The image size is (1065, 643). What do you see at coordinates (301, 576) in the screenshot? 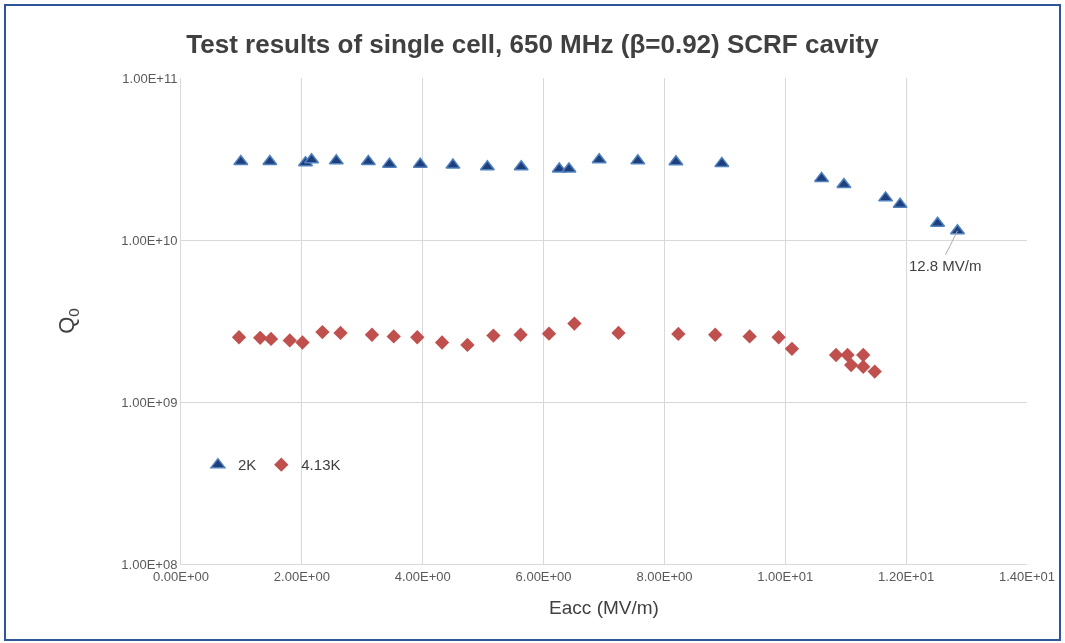
I see `x-tick-label: 2.00E+00` at bounding box center [301, 576].